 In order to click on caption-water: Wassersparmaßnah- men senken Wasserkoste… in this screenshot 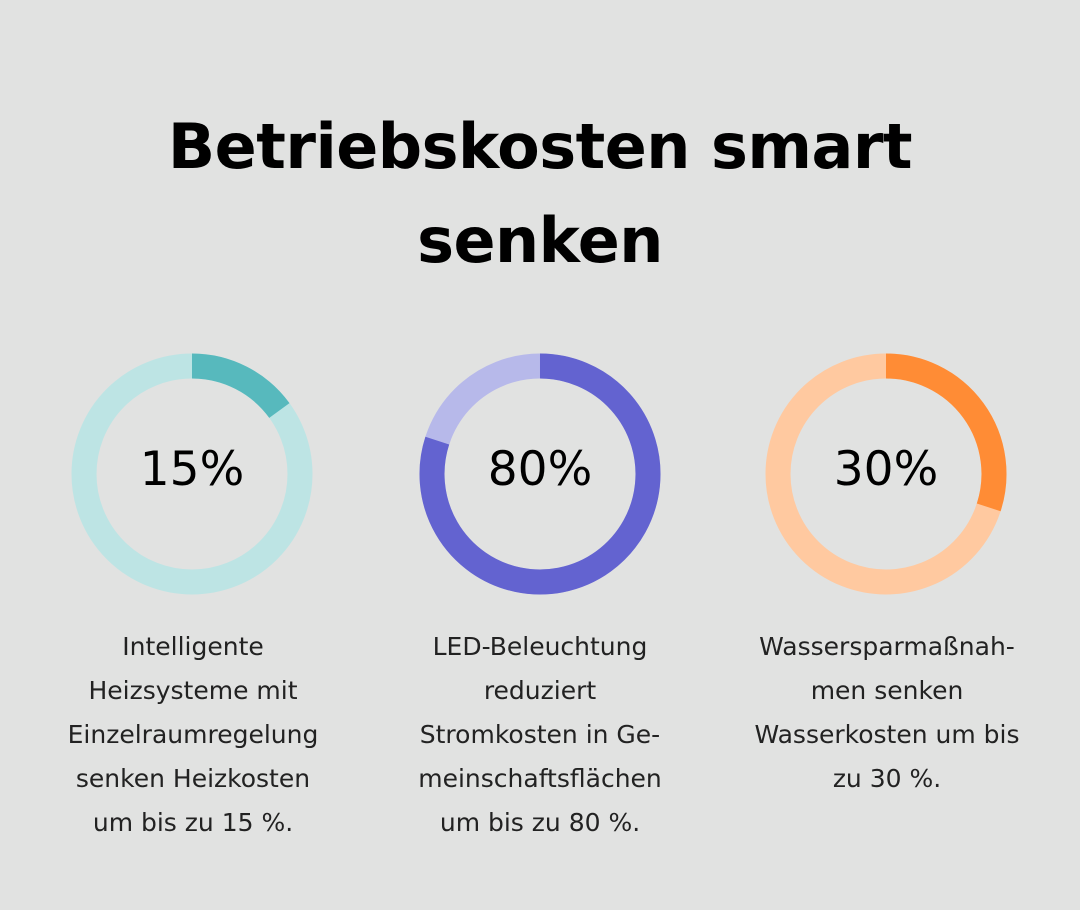, I will do `click(887, 712)`.